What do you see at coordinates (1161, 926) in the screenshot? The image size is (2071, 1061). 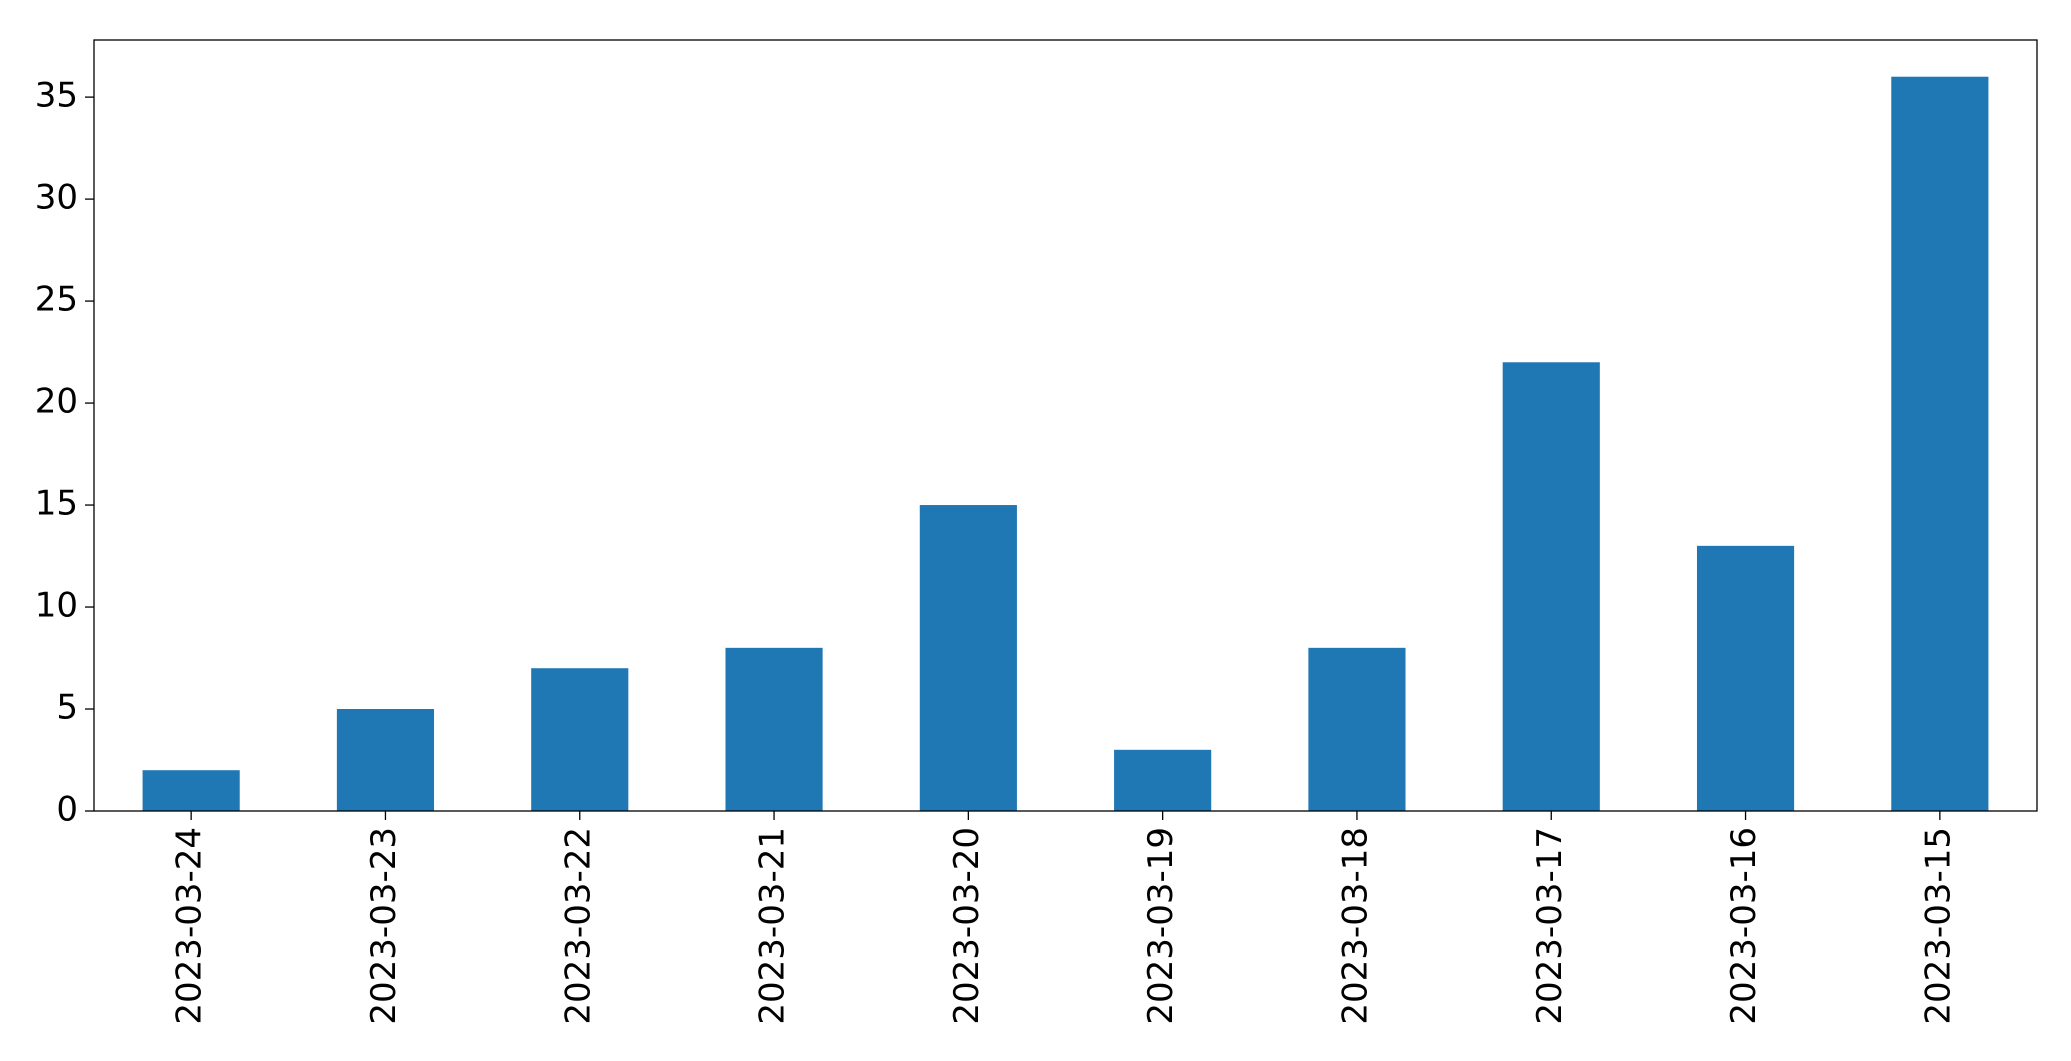 I see `x-tick-label: 2023-03-19` at bounding box center [1161, 926].